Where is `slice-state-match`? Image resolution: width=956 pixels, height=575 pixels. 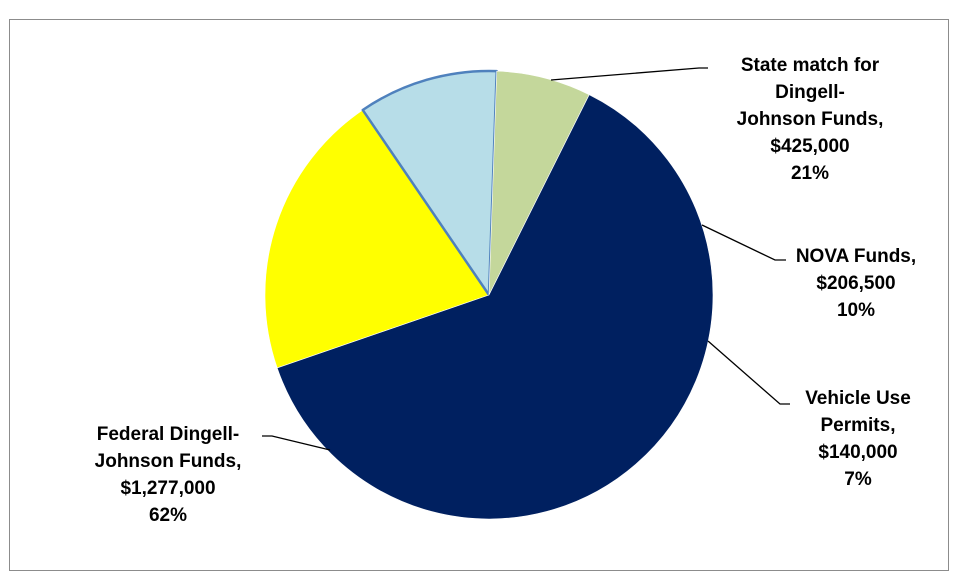
slice-state-match is located at coordinates (377, 239).